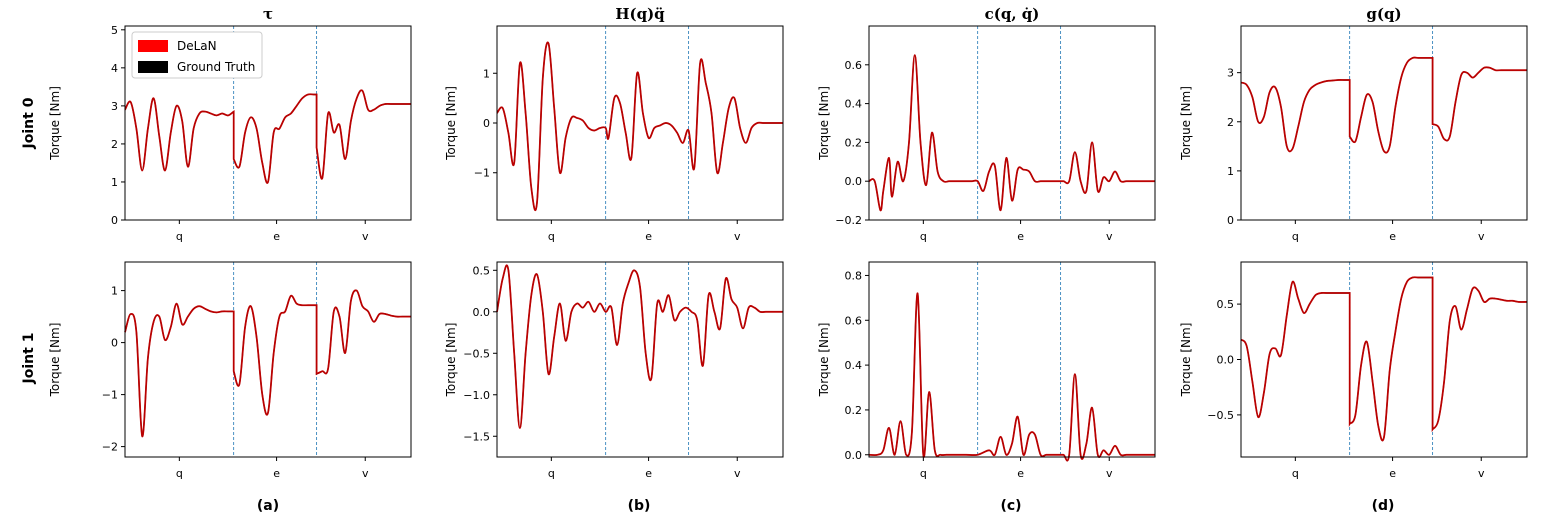 This screenshot has height=519, width=1558. I want to click on chart-title-0: τ, so click(268, 14).